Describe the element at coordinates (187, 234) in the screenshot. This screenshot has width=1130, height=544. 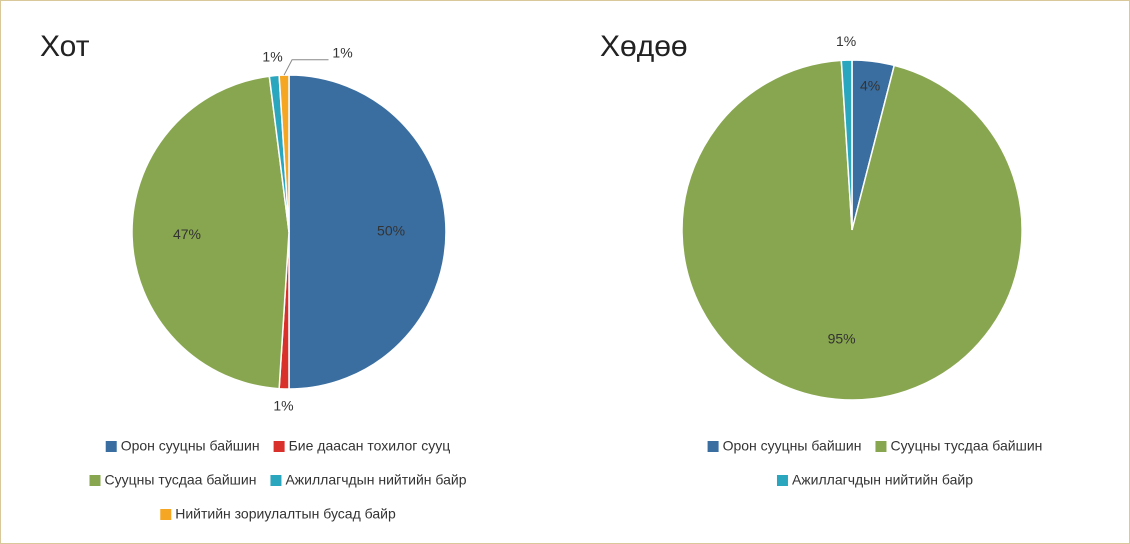
I see `data-label: 47%` at that location.